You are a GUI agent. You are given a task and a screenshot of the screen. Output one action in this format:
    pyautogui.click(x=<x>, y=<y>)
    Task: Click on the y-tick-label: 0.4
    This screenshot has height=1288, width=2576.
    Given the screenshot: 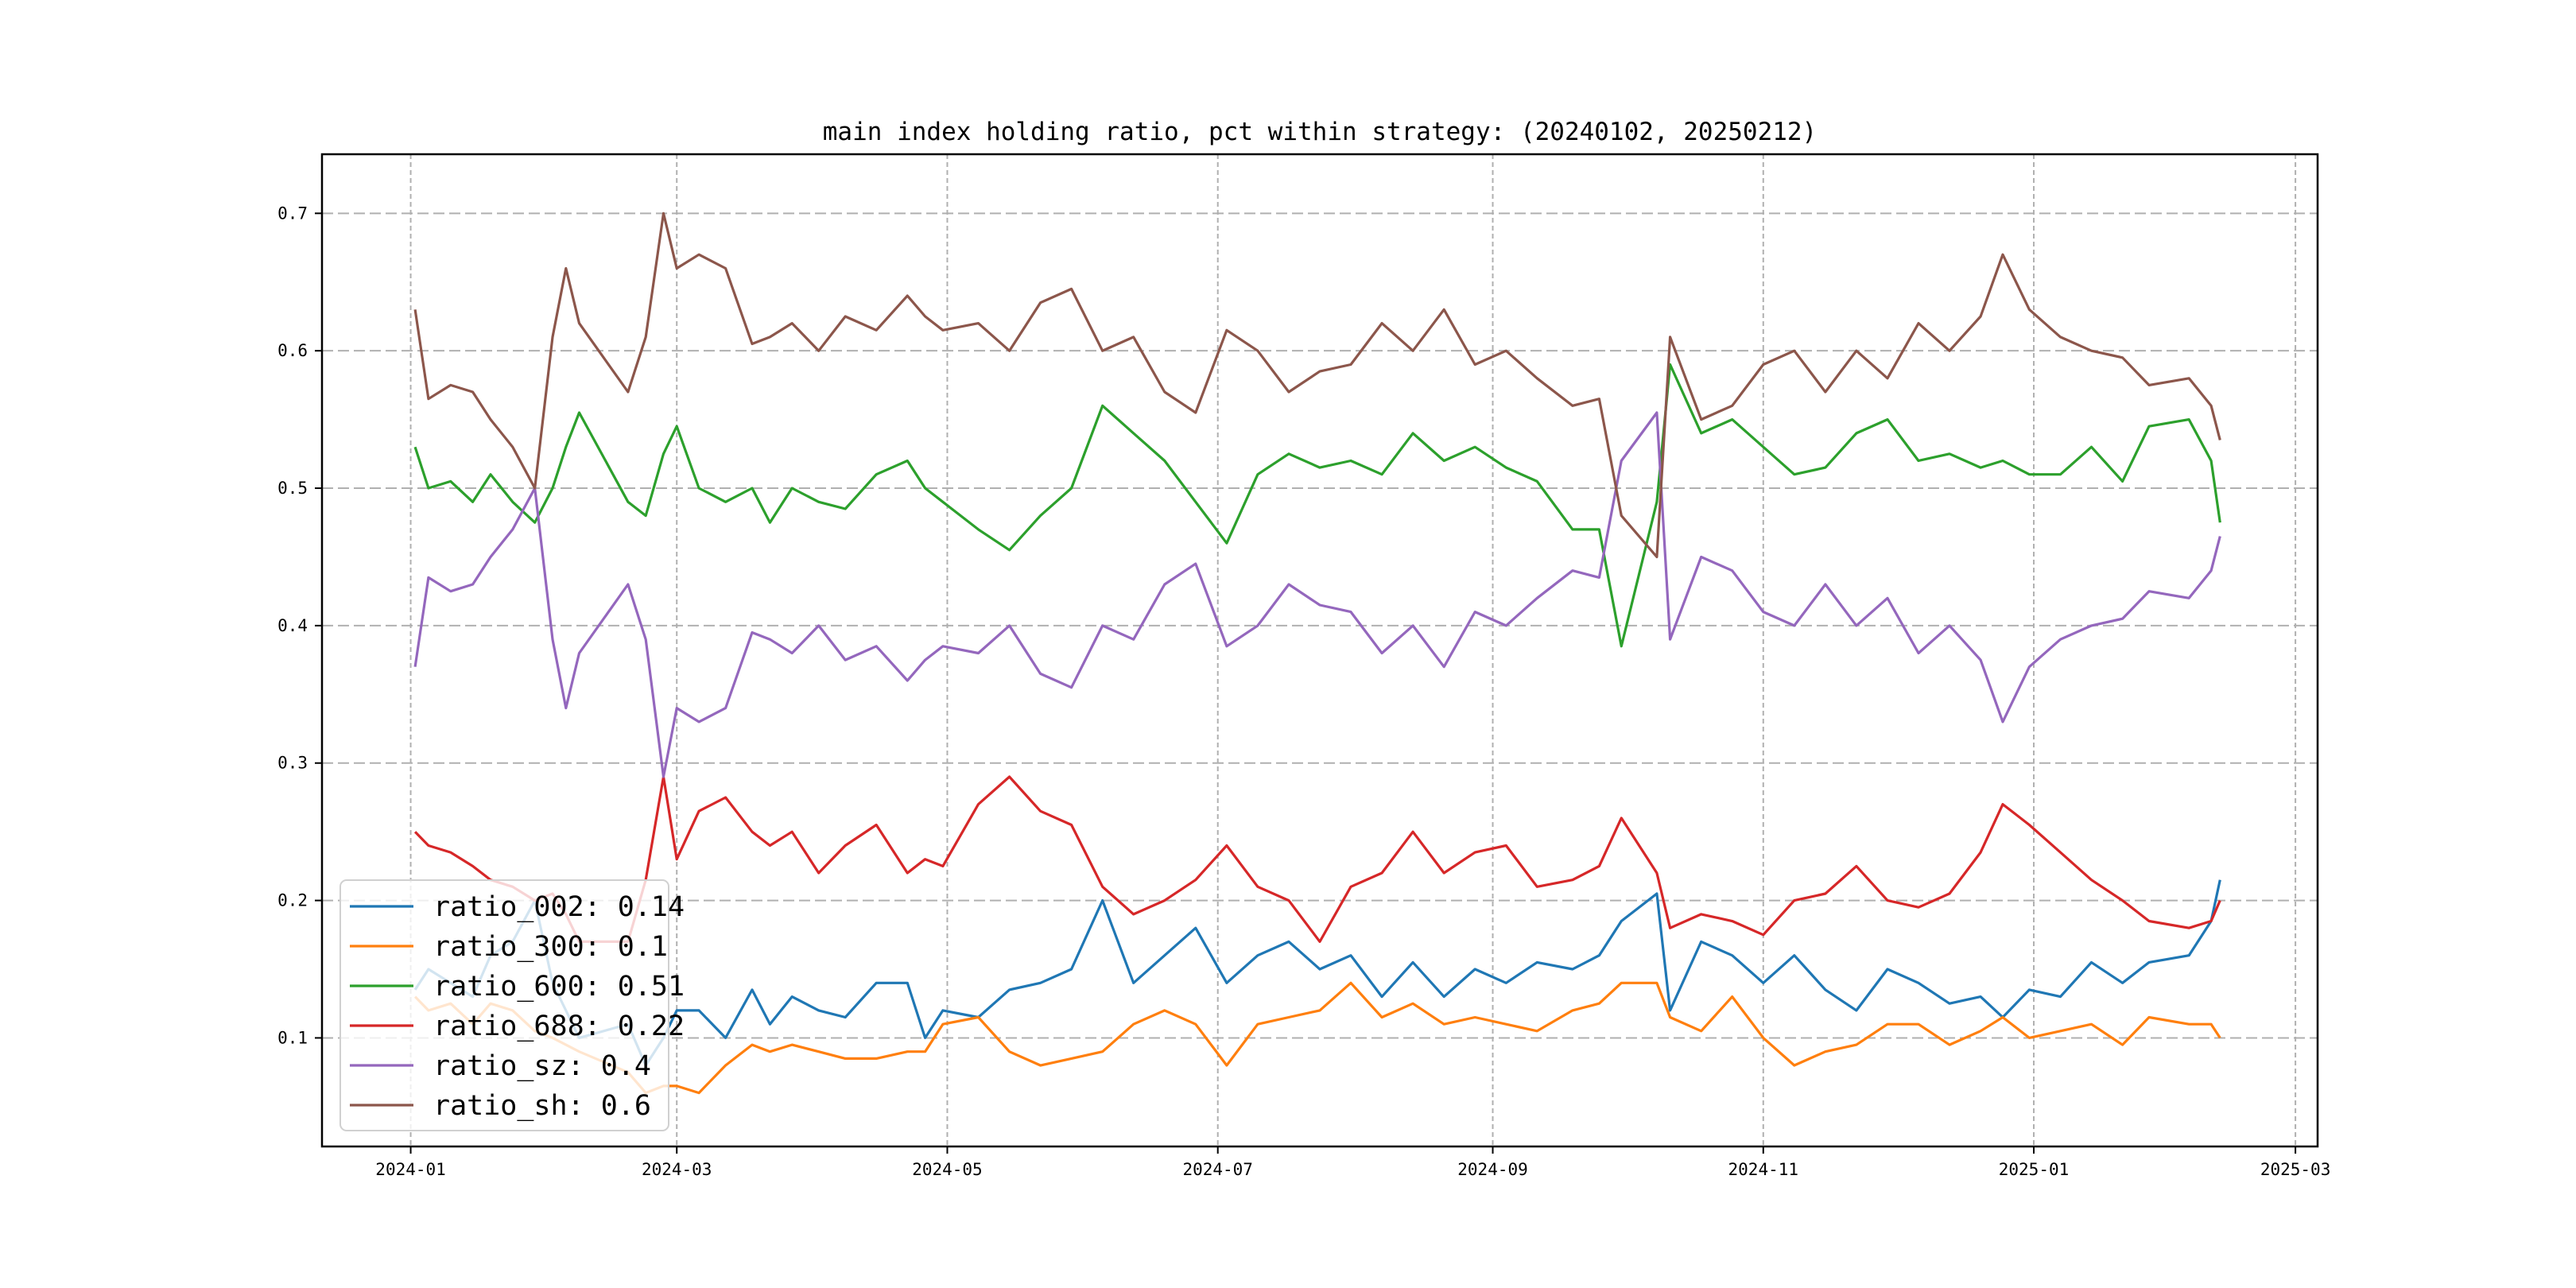 What is the action you would take?
    pyautogui.click(x=292, y=625)
    